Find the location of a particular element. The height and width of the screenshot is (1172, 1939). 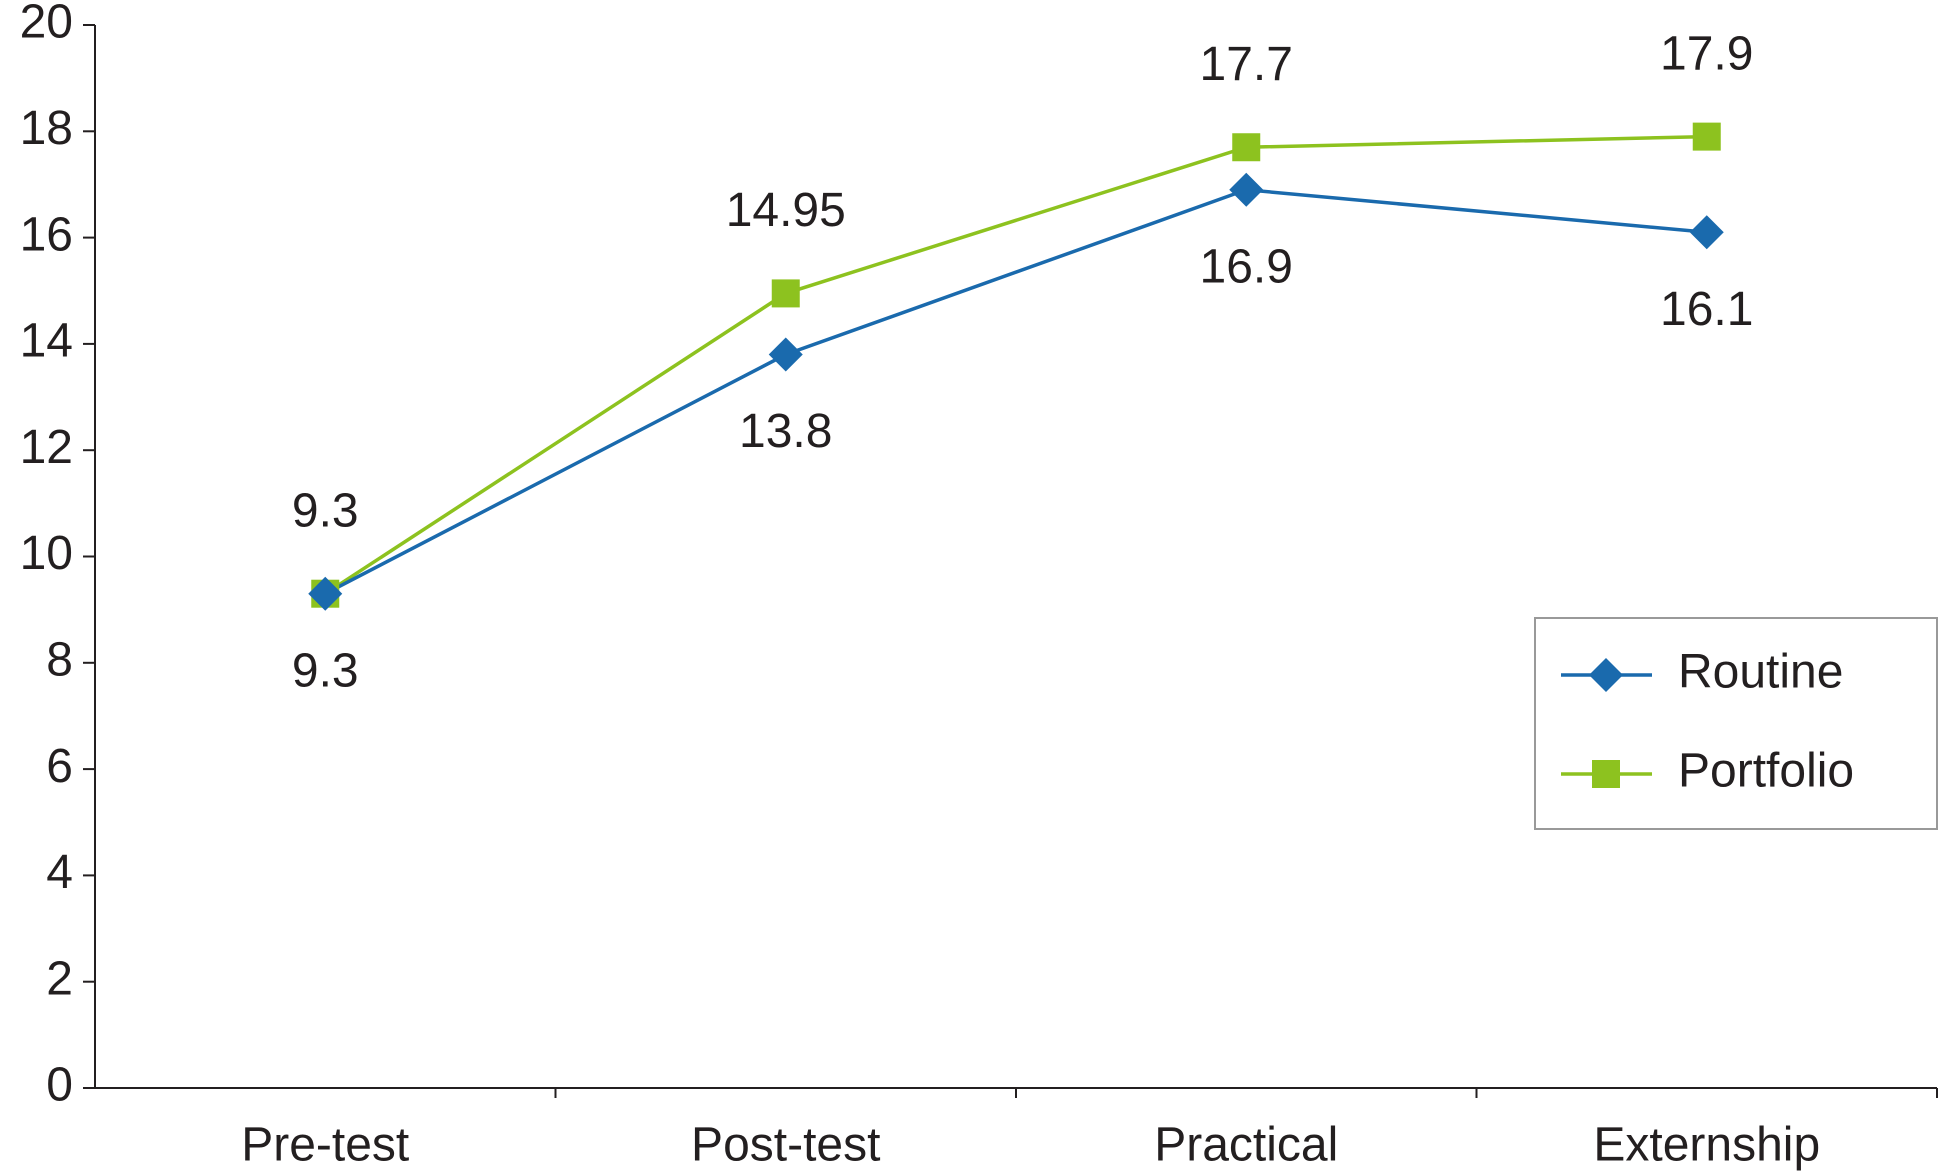

y-tick-label: 14 is located at coordinates (46, 341).